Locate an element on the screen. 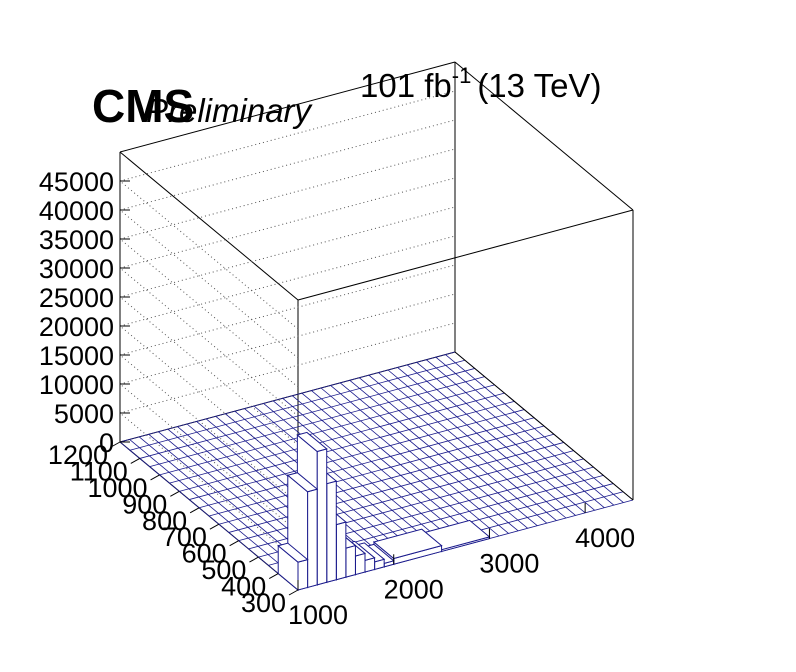 This screenshot has width=796, height=672. y-tick-label: 600 is located at coordinates (204, 554).